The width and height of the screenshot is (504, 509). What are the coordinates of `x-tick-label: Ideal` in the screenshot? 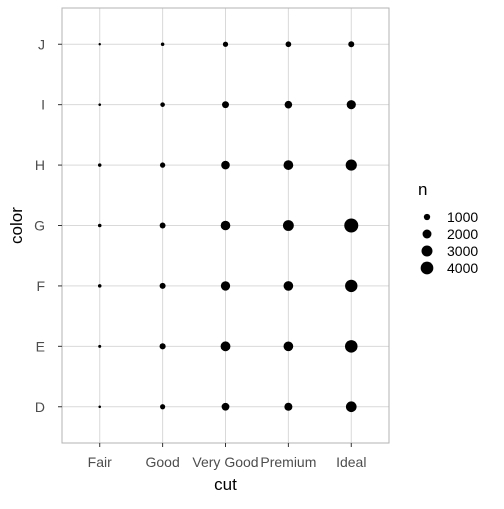 It's located at (351, 462).